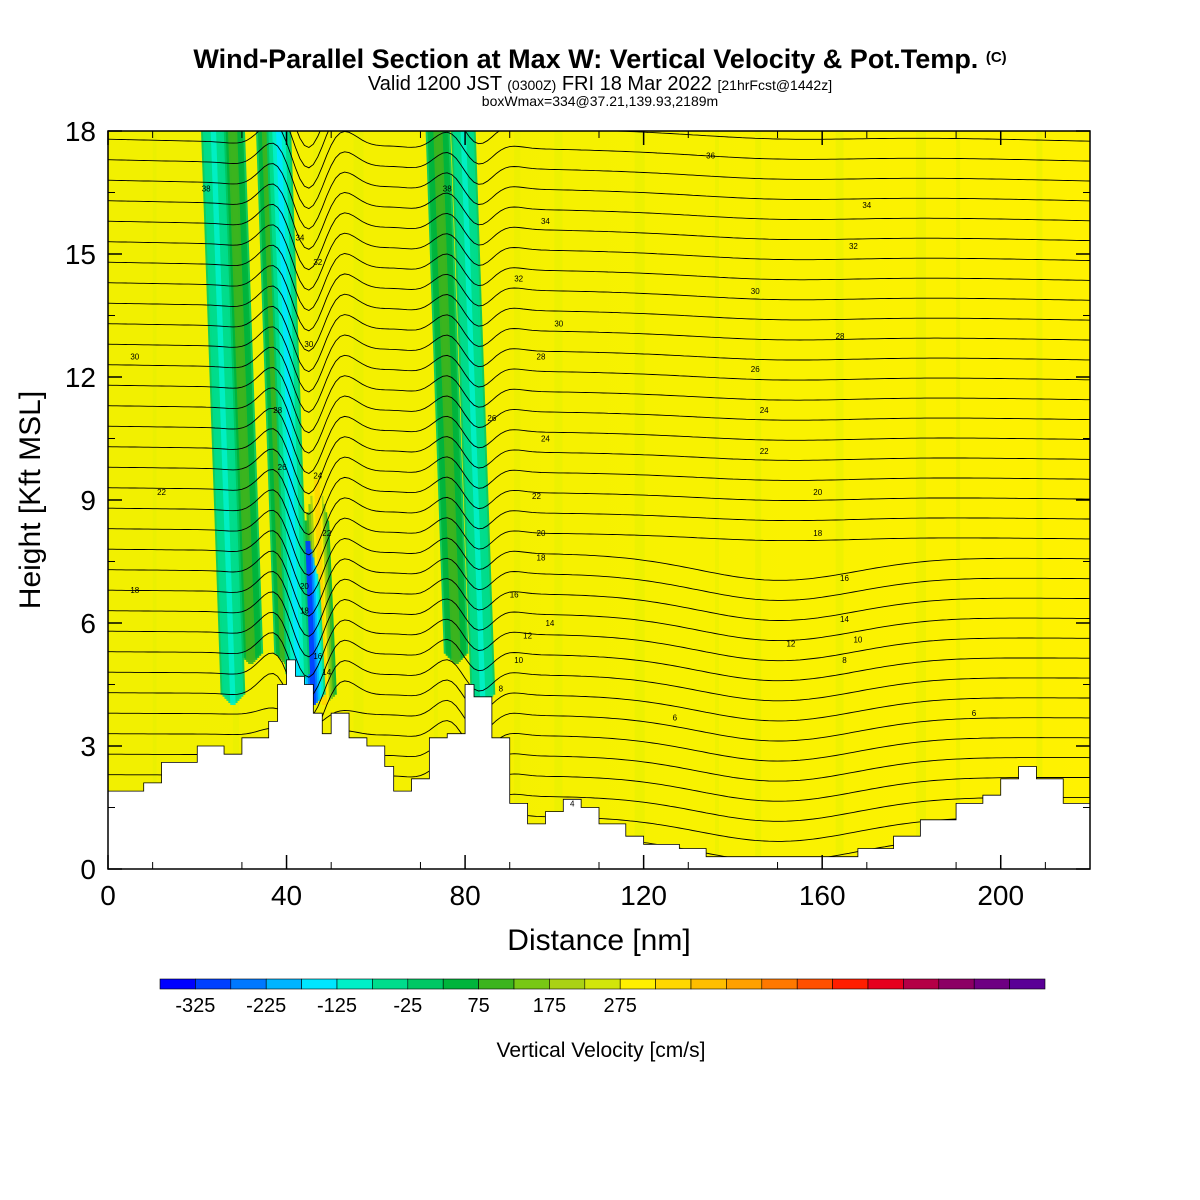 This screenshot has height=1200, width=1200. Describe the element at coordinates (478, 1006) in the screenshot. I see `colorbar-label: 75` at that location.